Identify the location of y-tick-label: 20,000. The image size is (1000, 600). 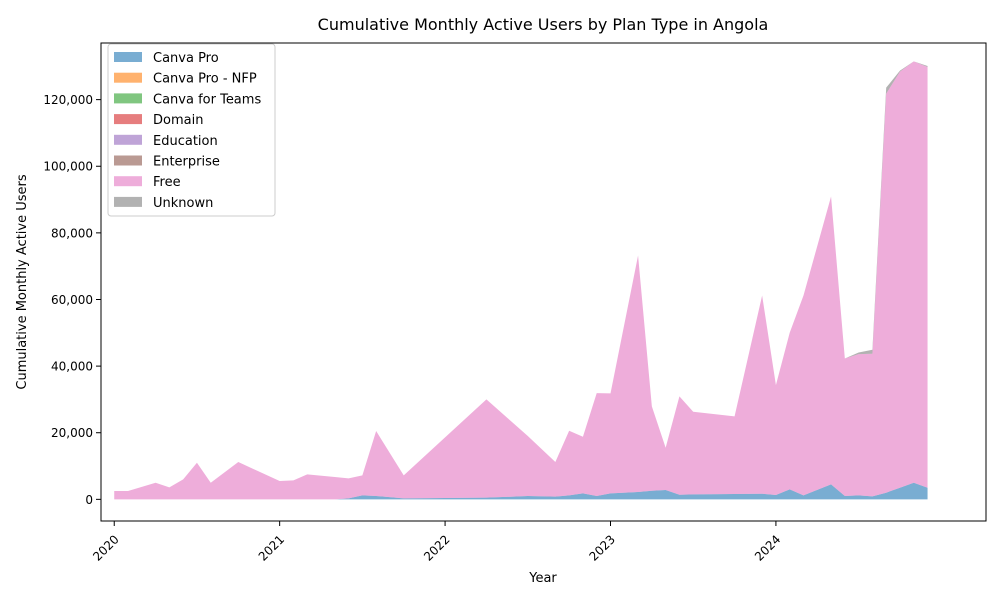
(72, 433).